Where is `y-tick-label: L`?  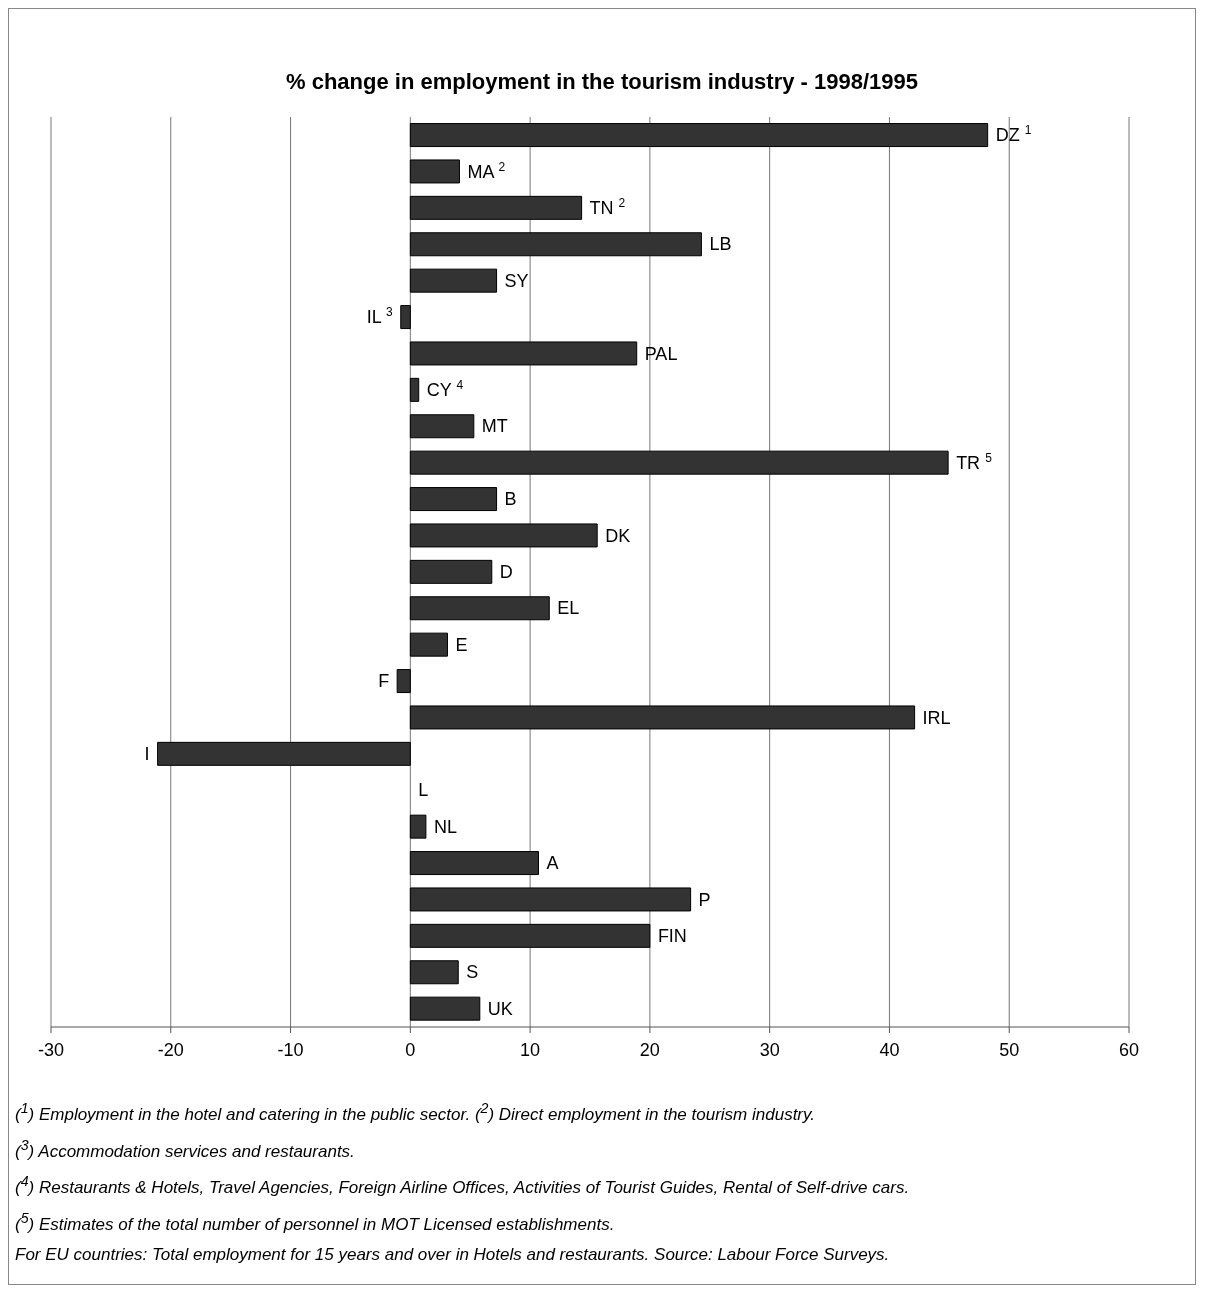
y-tick-label: L is located at coordinates (423, 790).